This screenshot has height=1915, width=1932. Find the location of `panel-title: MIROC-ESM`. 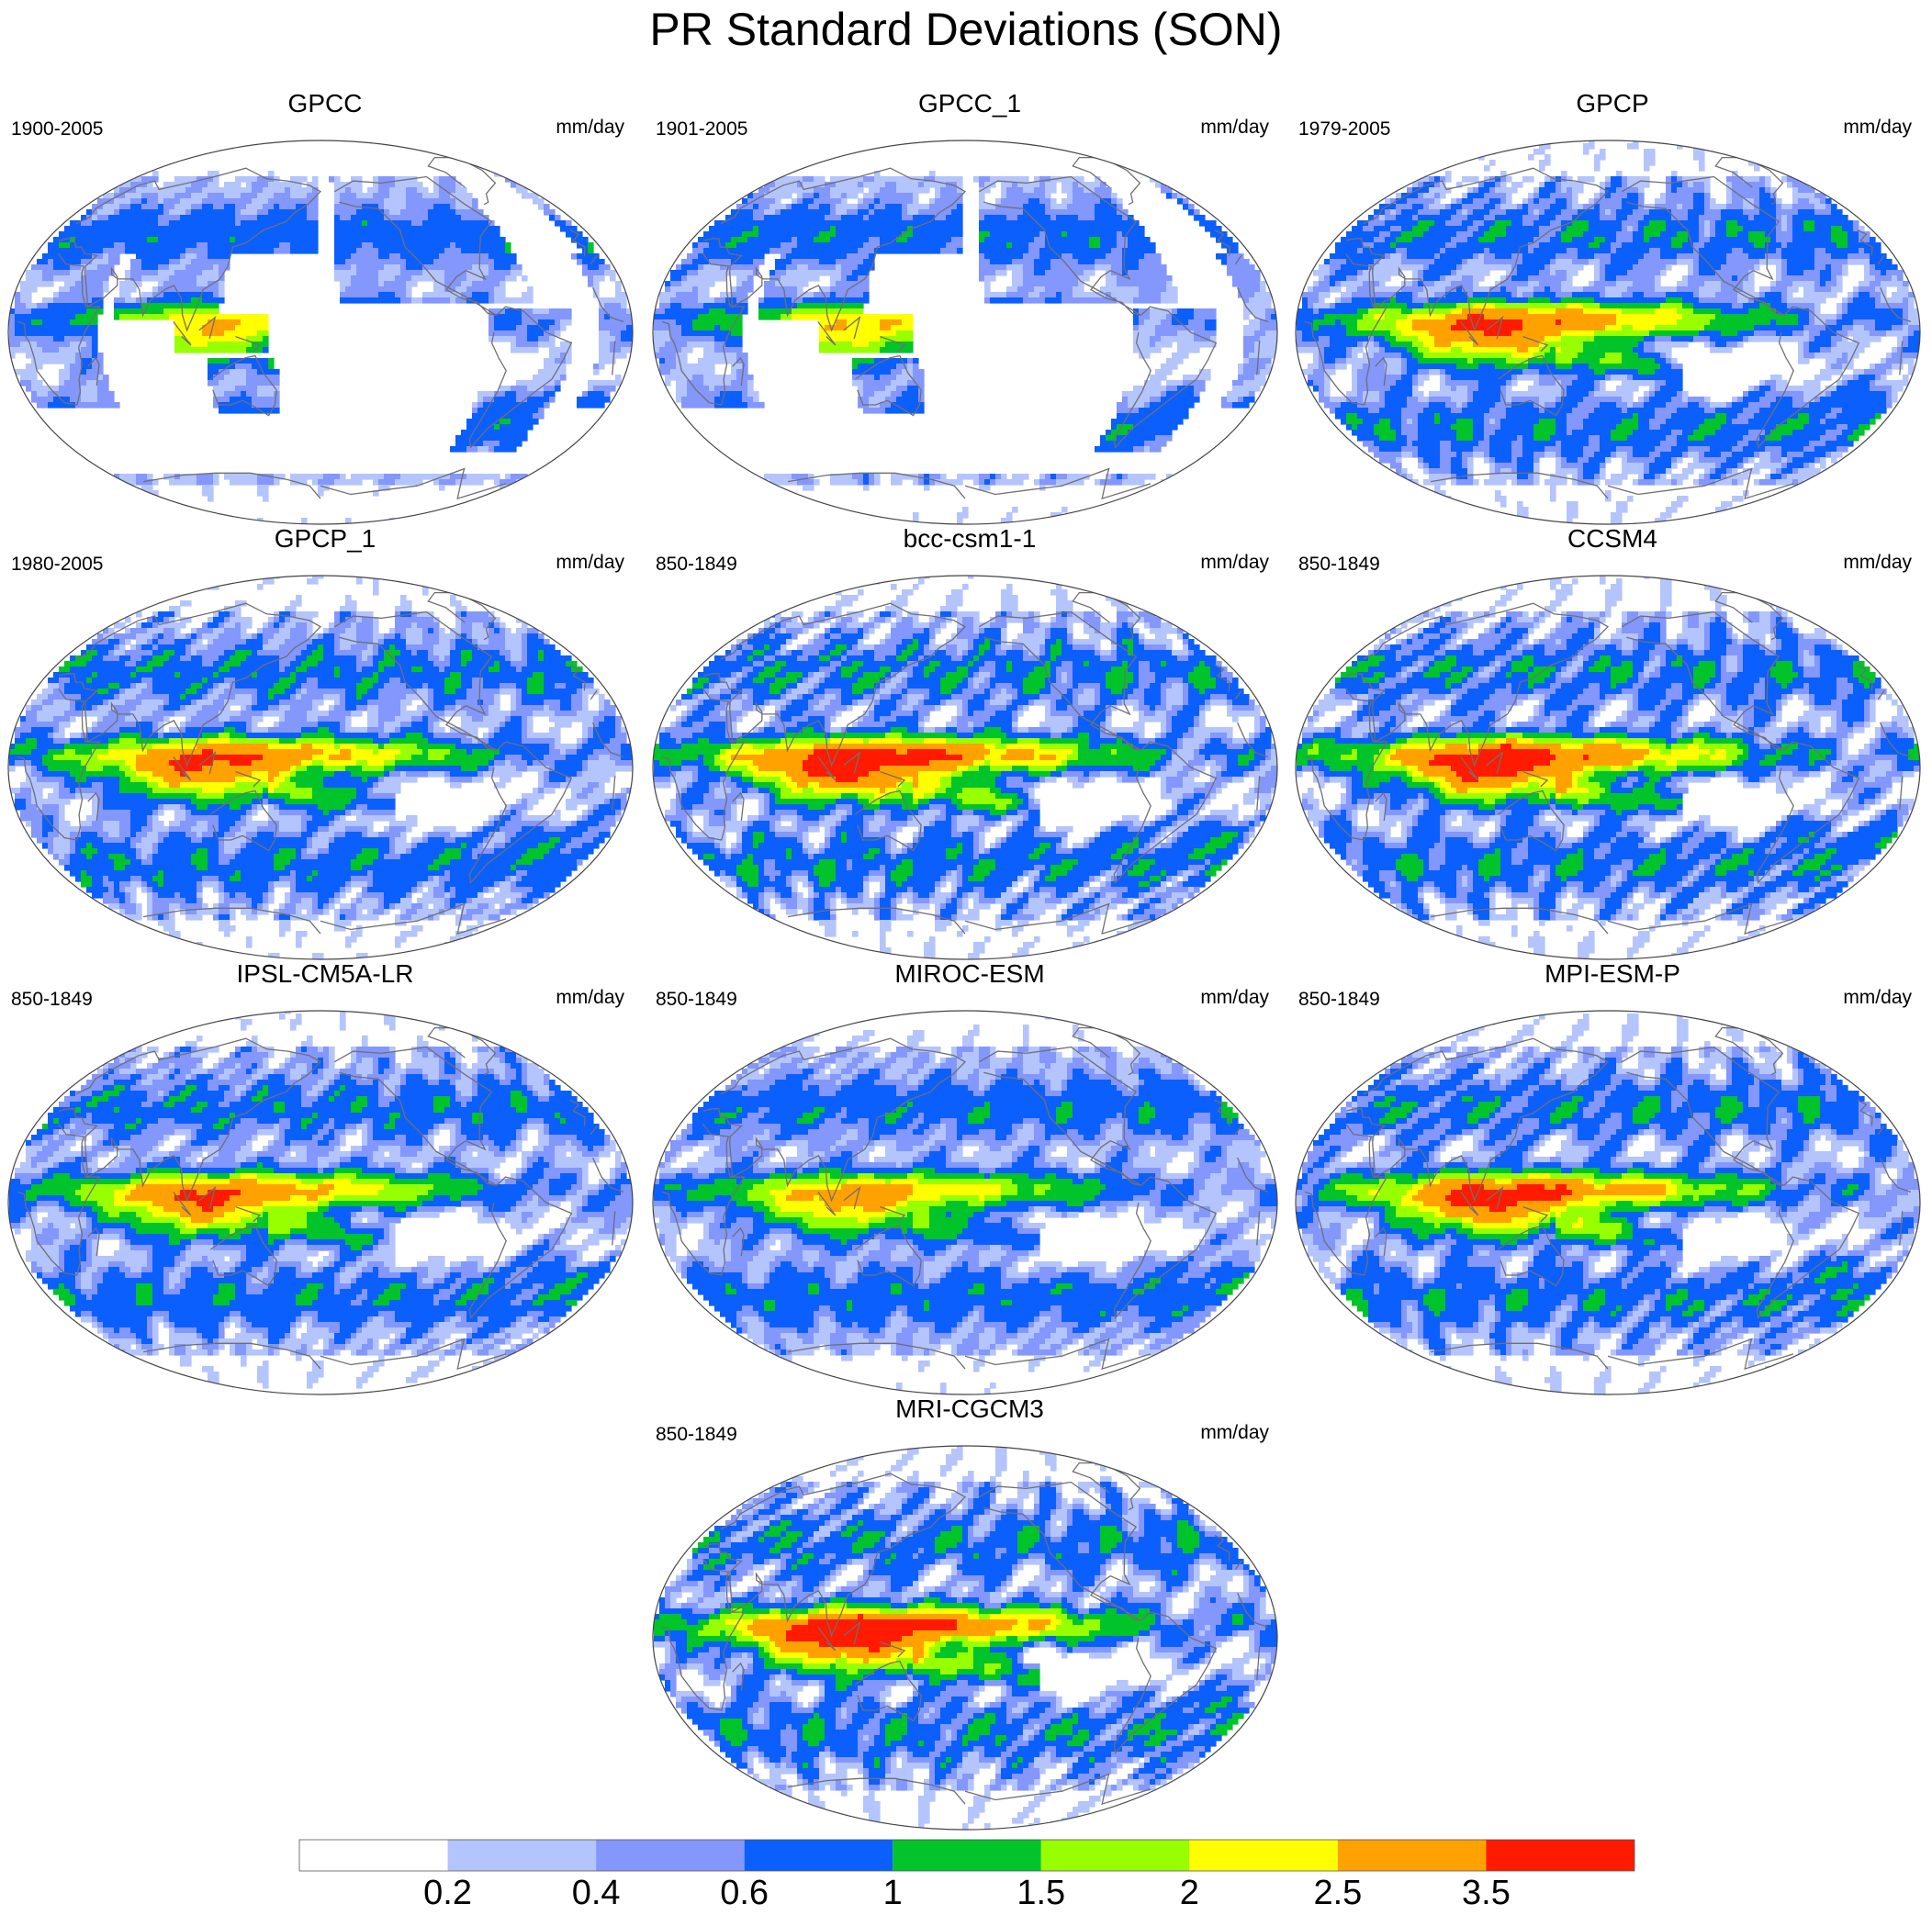

panel-title: MIROC-ESM is located at coordinates (969, 974).